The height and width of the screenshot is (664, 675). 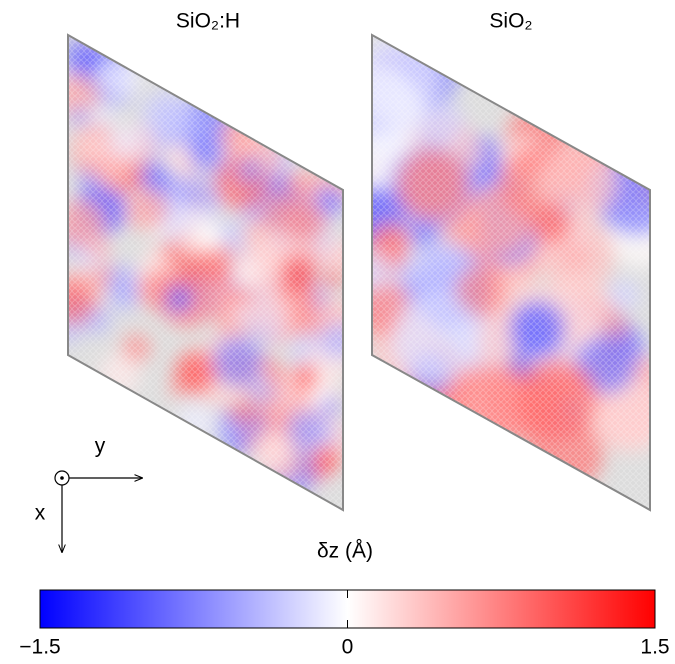 I want to click on panel-title: SiO₂:H, so click(x=208, y=21).